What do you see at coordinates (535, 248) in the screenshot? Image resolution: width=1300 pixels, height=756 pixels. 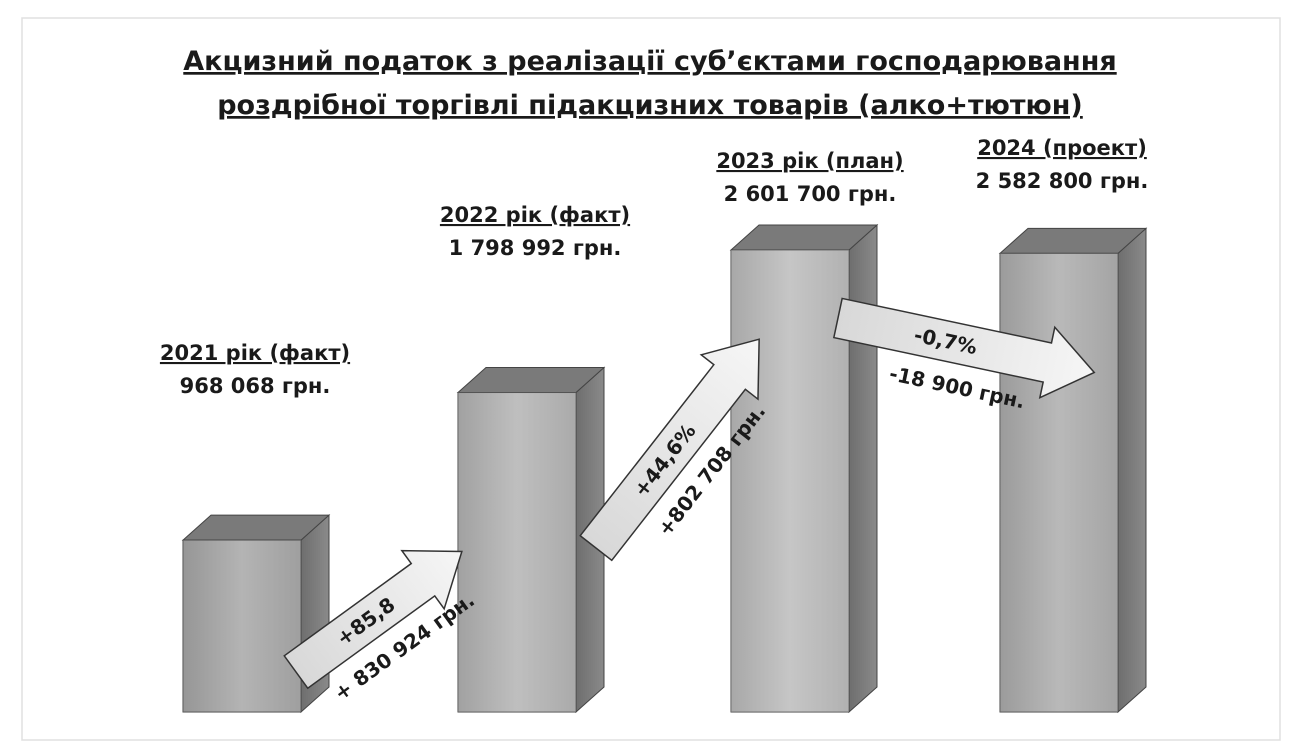 I see `value-label: 1 798 992 грн.` at bounding box center [535, 248].